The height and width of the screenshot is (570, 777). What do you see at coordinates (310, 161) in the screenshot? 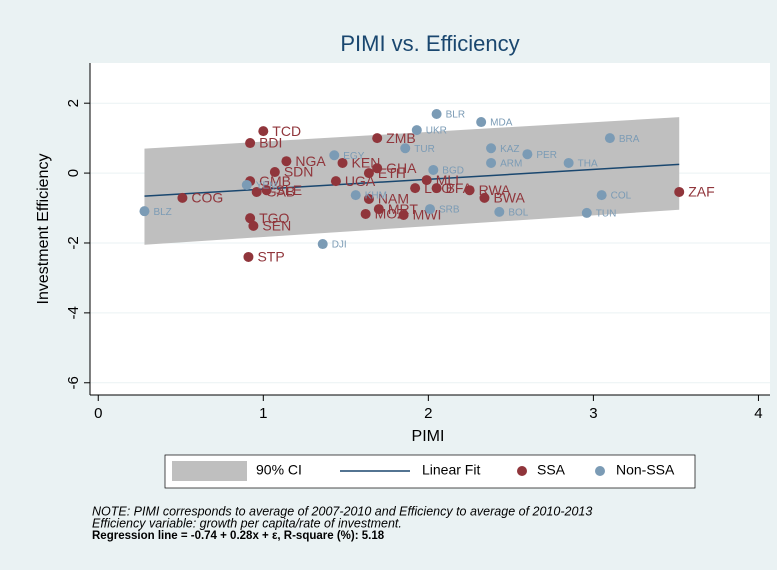
I see `point-label: NGA` at bounding box center [310, 161].